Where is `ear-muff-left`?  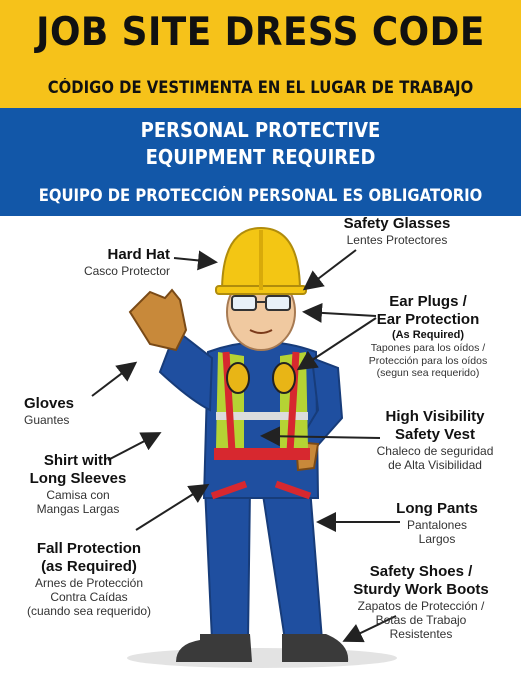
ear-muff-left is located at coordinates (238, 378).